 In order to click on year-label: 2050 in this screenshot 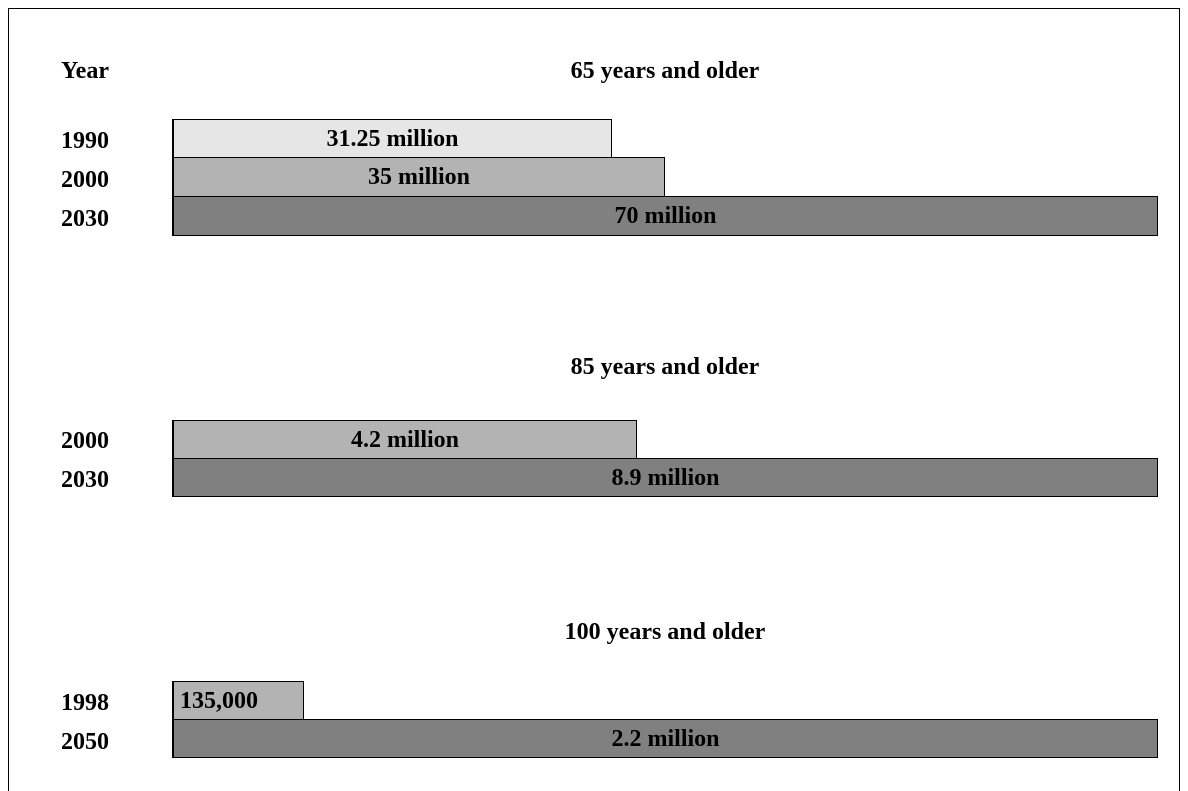, I will do `click(85, 742)`.